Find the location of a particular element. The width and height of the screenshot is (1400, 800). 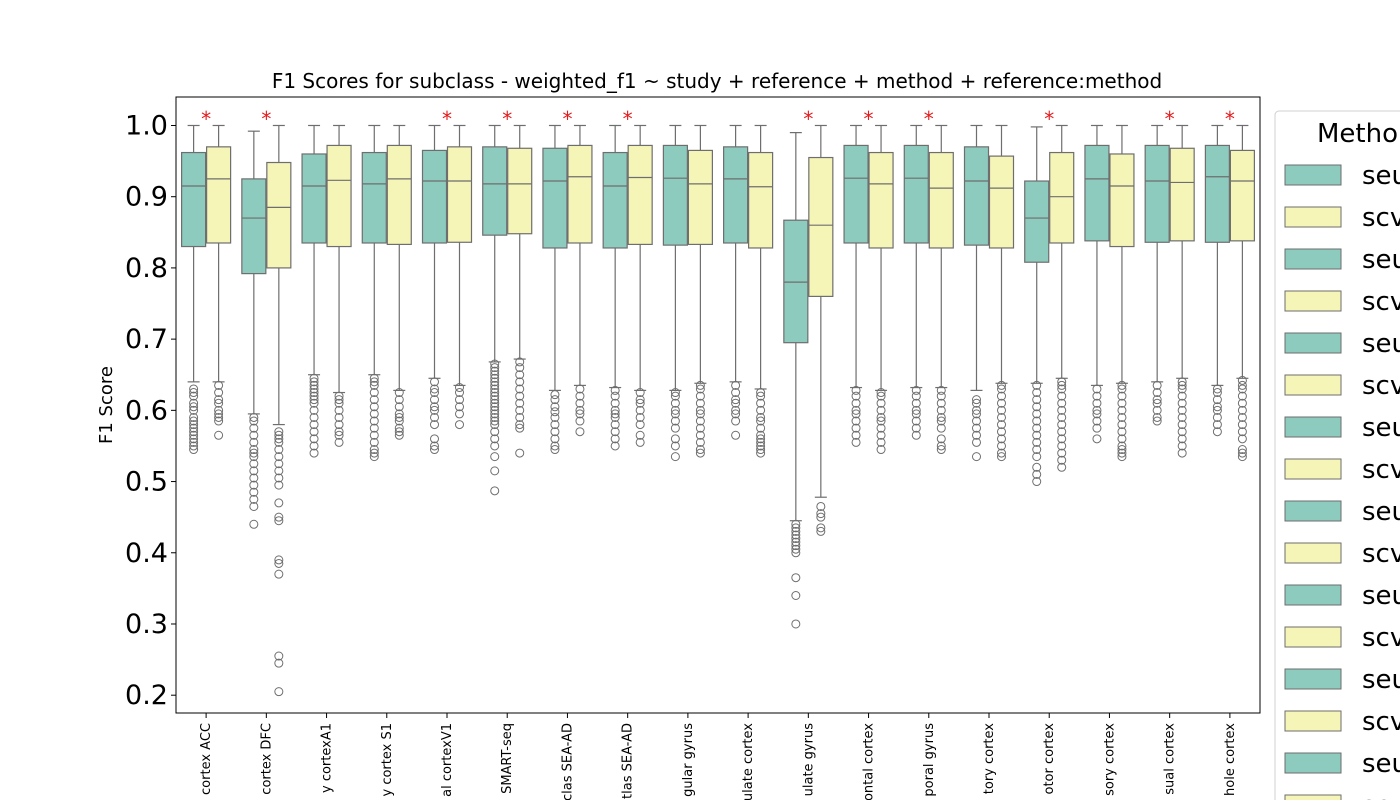

x-tick-label: SMART-seq is located at coordinates (507, 758).